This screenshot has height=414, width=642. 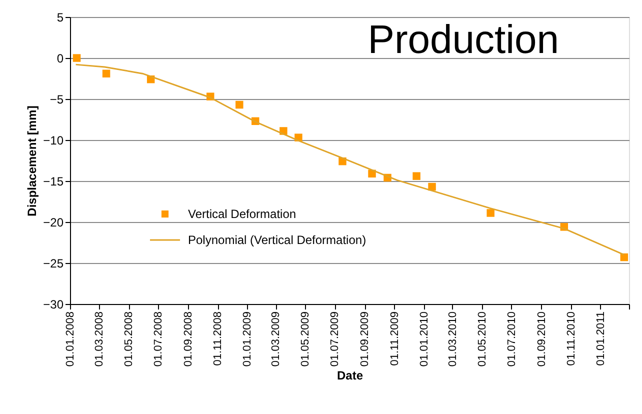 I want to click on legend-label: Vertical Deformation, so click(x=242, y=214).